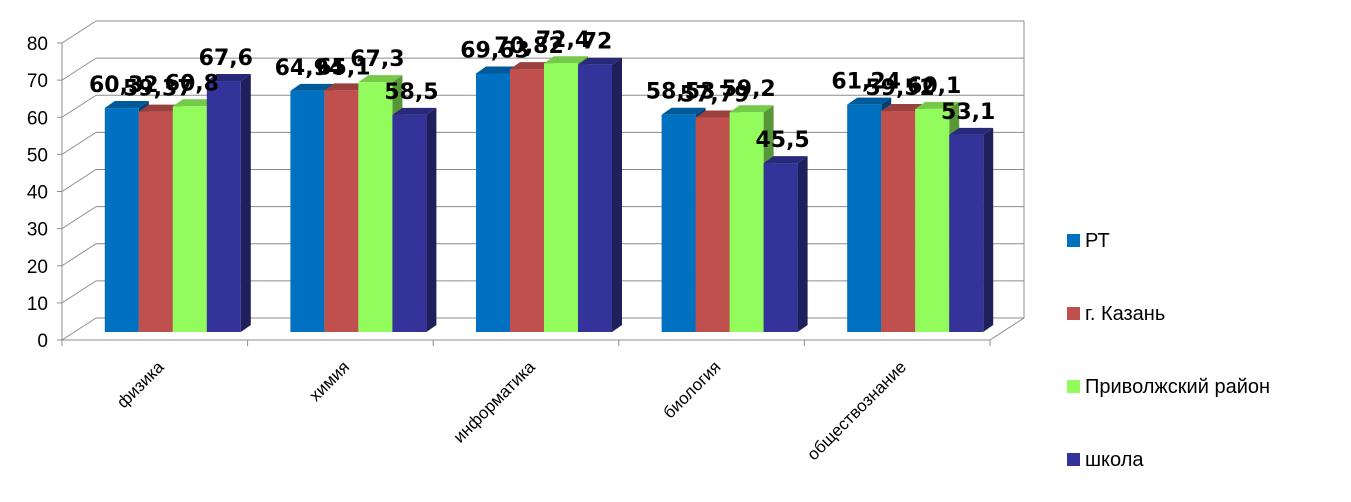 The width and height of the screenshot is (1351, 502). Describe the element at coordinates (411, 92) in the screenshot. I see `data-label: 58,5` at that location.